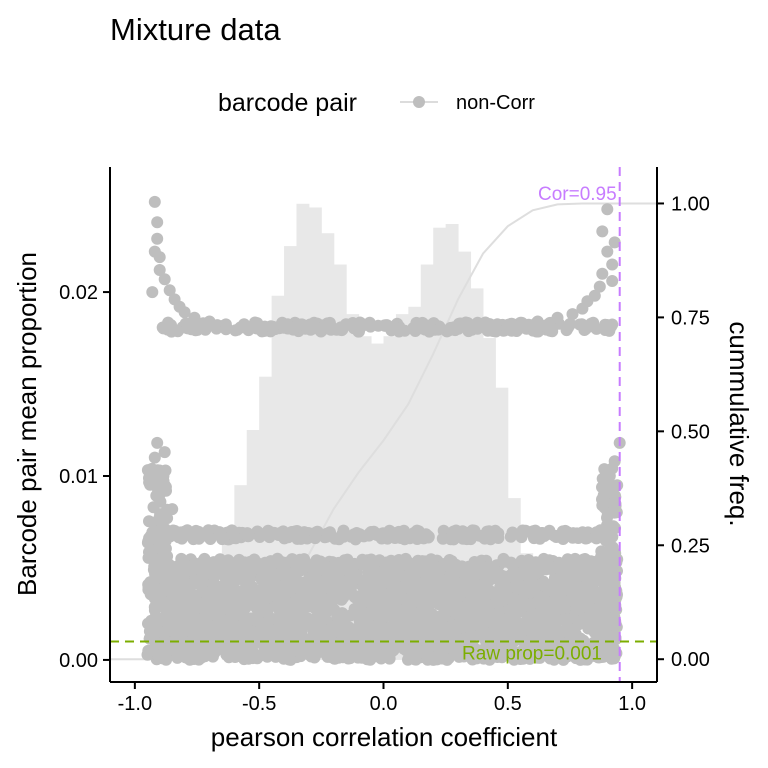 This screenshot has height=768, width=768. What do you see at coordinates (739, 423) in the screenshot?
I see `y2-axis-title: cummulative freq.` at bounding box center [739, 423].